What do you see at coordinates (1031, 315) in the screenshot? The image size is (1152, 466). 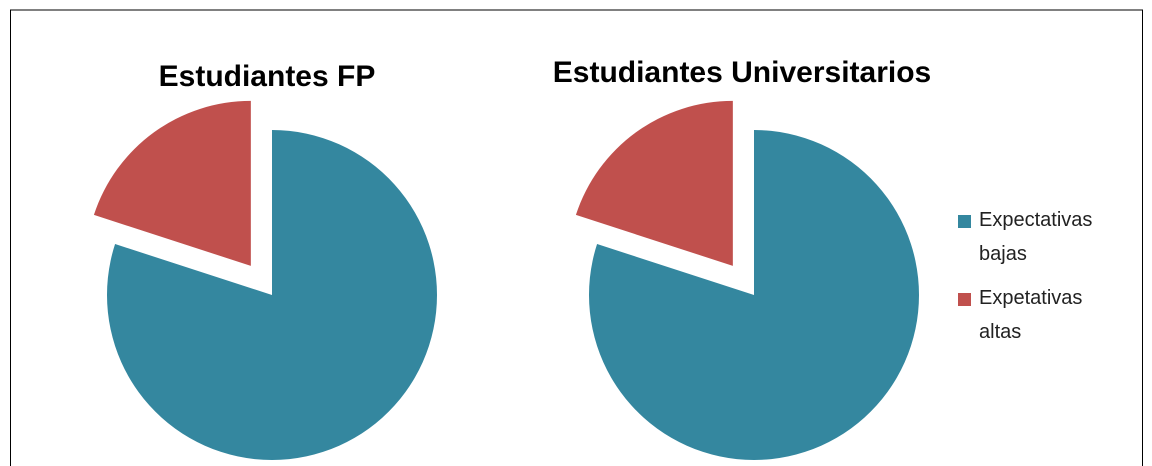 I see `legend-label: Expetativas altas` at bounding box center [1031, 315].